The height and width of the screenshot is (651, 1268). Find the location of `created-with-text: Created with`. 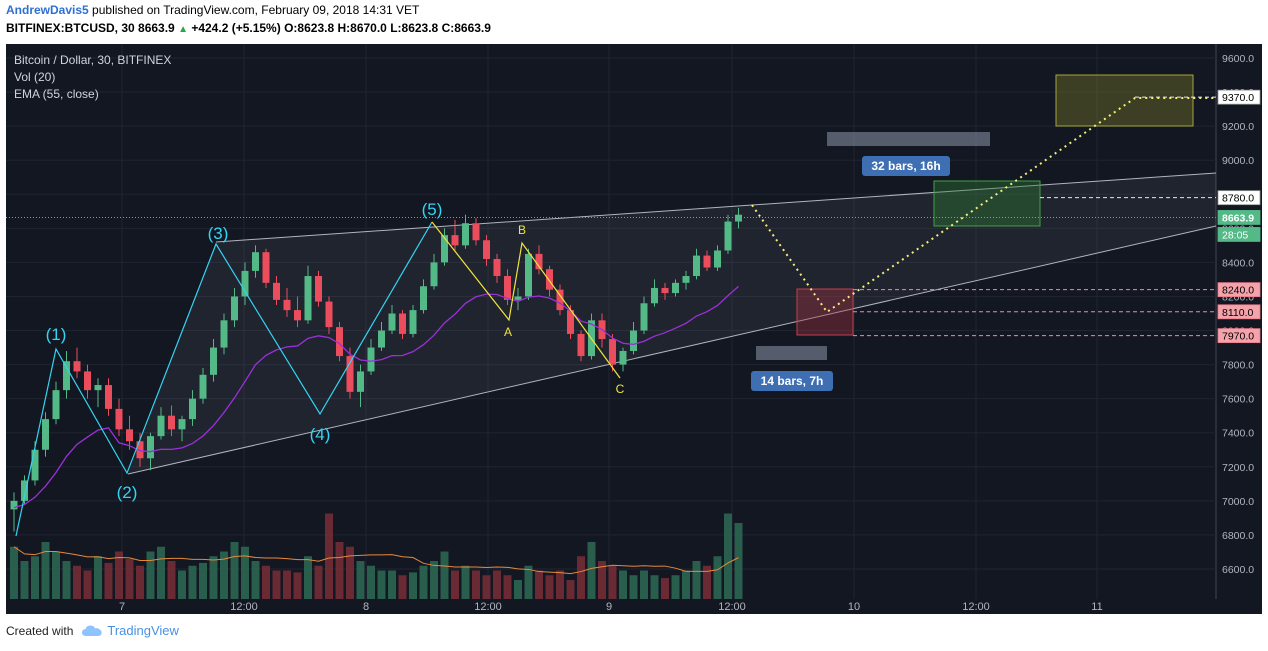

created-with-text: Created with is located at coordinates (40, 630).